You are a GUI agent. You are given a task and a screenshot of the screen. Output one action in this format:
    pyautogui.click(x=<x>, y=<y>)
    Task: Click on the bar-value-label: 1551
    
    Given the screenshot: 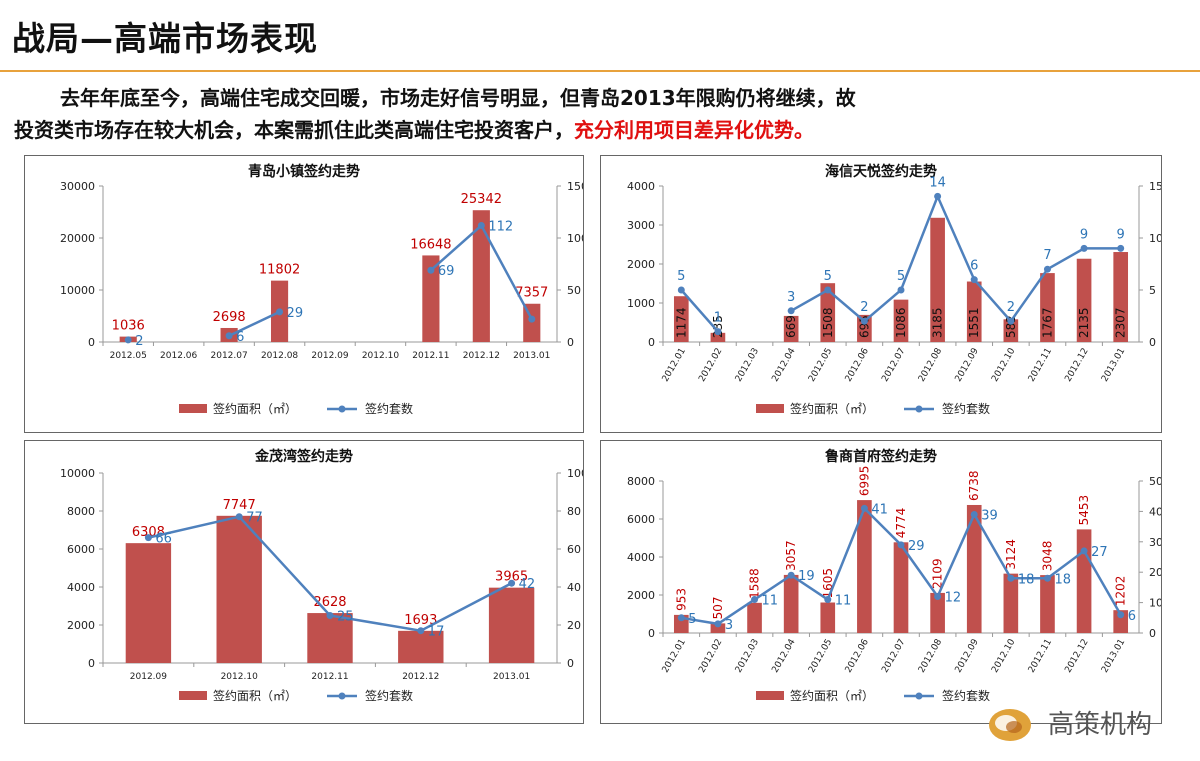 What is the action you would take?
    pyautogui.click(x=974, y=322)
    